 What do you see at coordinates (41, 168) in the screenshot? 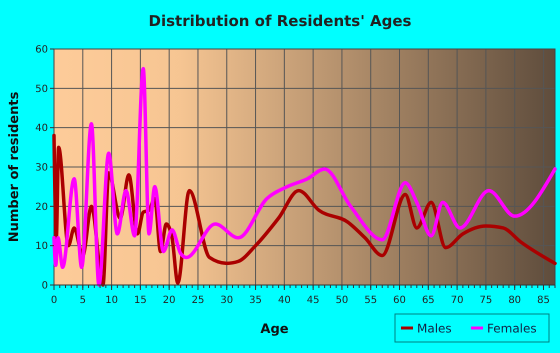
I see `y-tick-label: 30` at bounding box center [41, 168].